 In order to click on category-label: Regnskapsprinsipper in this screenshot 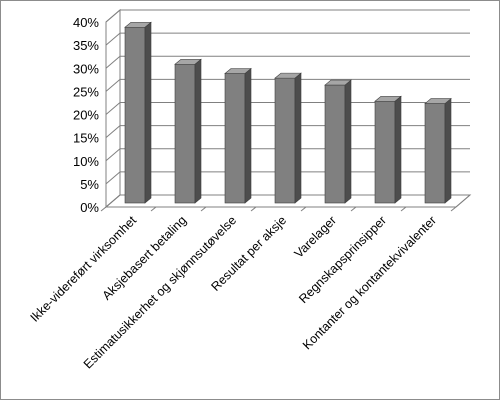, I will do `click(342, 259)`.